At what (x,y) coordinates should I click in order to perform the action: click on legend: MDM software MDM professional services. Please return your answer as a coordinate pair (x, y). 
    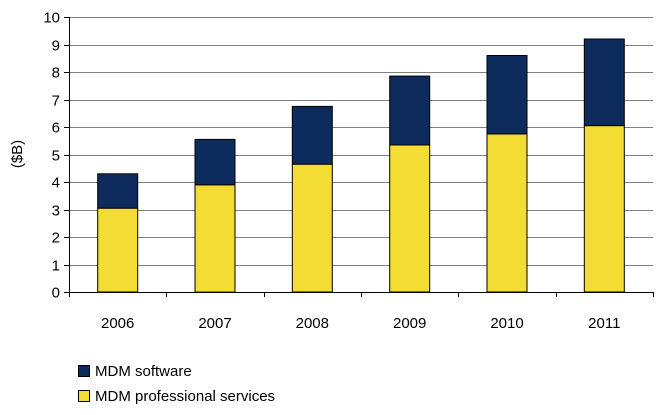
    Looking at the image, I should click on (176, 385).